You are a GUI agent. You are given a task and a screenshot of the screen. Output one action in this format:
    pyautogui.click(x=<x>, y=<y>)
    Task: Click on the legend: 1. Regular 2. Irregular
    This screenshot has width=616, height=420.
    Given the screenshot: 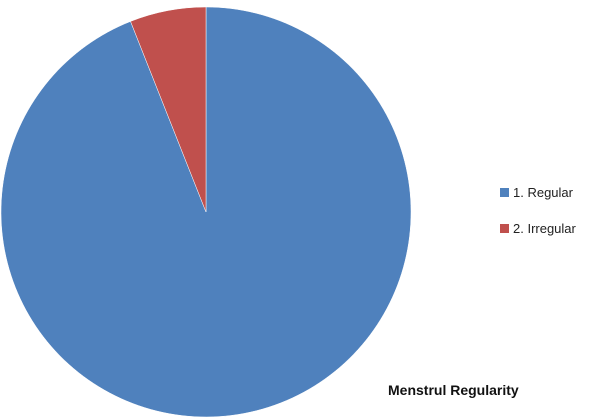 What is the action you would take?
    pyautogui.click(x=556, y=218)
    